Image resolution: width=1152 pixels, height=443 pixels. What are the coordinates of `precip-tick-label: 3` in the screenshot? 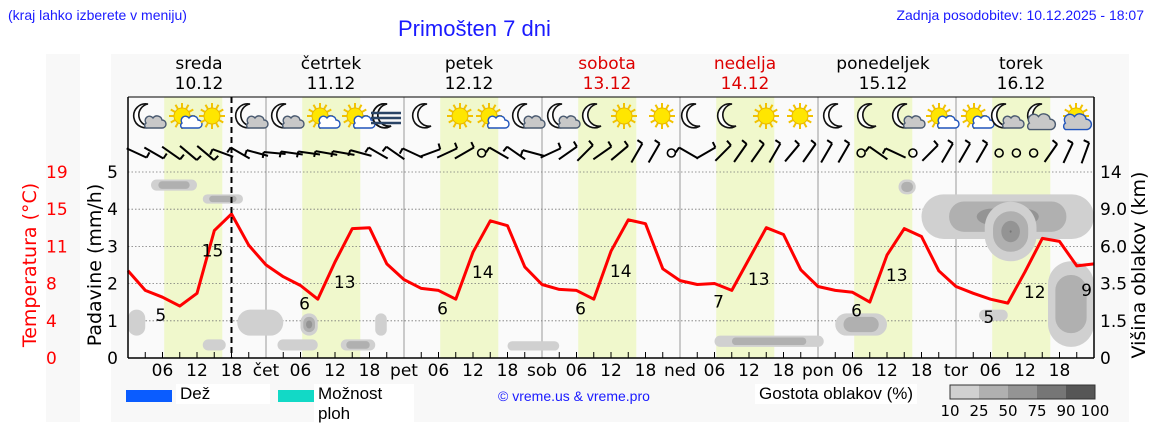 It's located at (112, 247).